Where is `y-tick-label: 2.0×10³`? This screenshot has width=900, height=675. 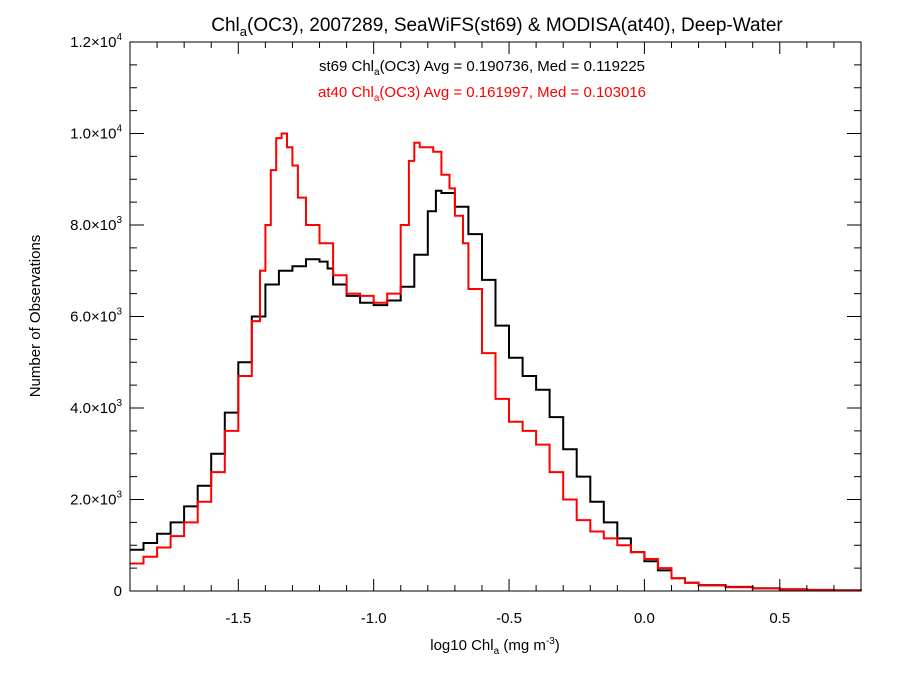
y-tick-label: 2.0×10³ is located at coordinates (96, 499).